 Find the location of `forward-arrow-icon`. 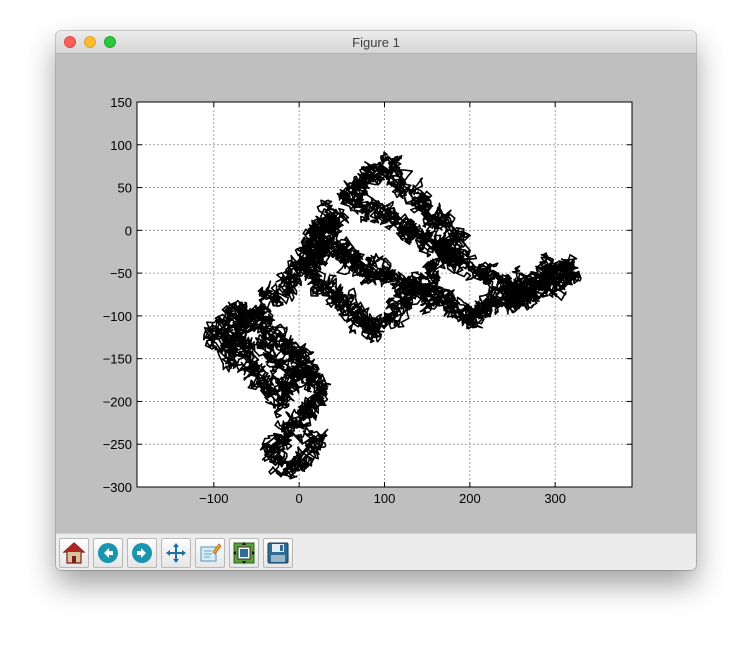

forward-arrow-icon is located at coordinates (142, 553).